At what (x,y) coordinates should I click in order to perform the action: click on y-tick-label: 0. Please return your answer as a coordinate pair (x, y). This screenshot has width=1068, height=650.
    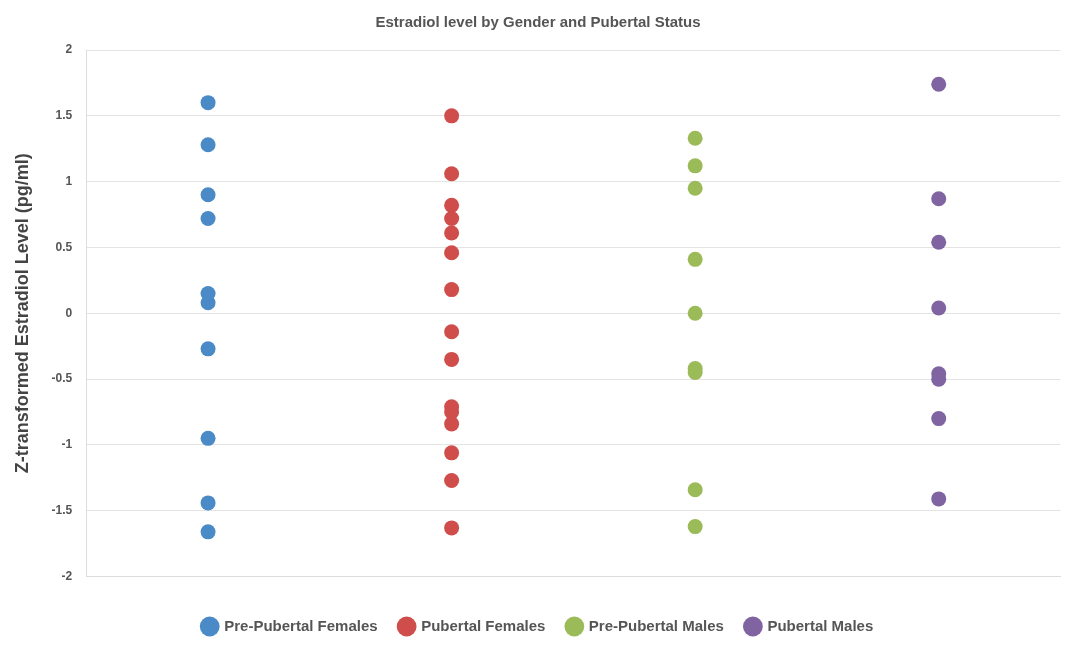
    Looking at the image, I should click on (69, 312).